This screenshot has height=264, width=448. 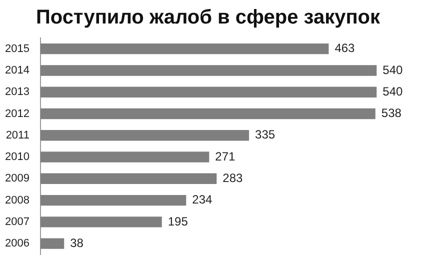 I want to click on y-tick-label: 2009, so click(x=17, y=178).